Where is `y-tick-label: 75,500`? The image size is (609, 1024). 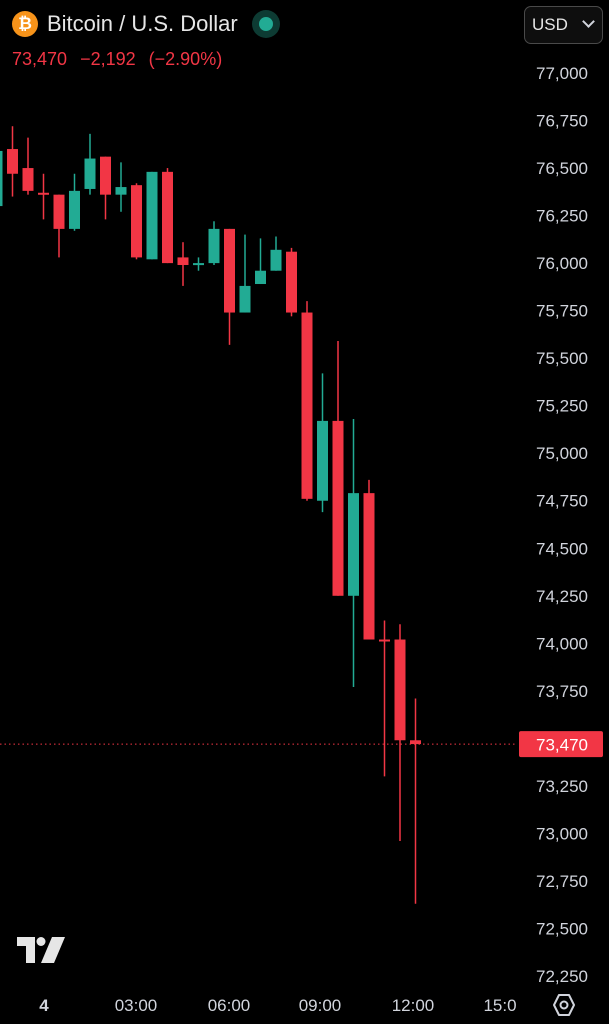 y-tick-label: 75,500 is located at coordinates (562, 358).